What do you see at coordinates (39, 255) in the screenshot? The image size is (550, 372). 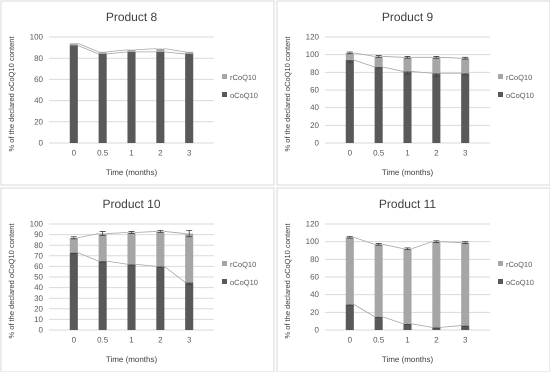 I see `y-tick-label: 70` at bounding box center [39, 255].